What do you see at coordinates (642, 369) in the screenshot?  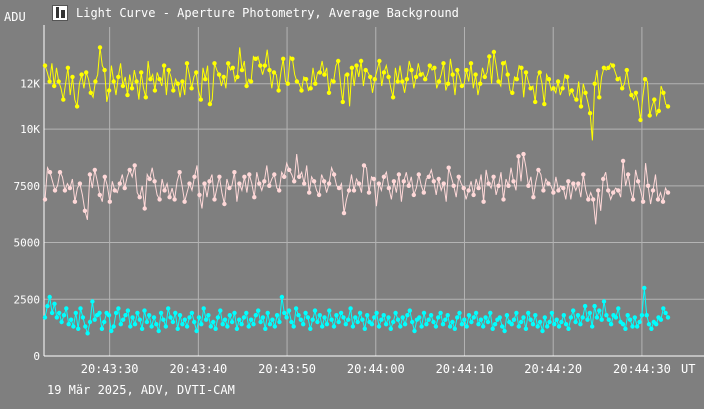 I see `x-tick-label: 20:44:30` at bounding box center [642, 369].